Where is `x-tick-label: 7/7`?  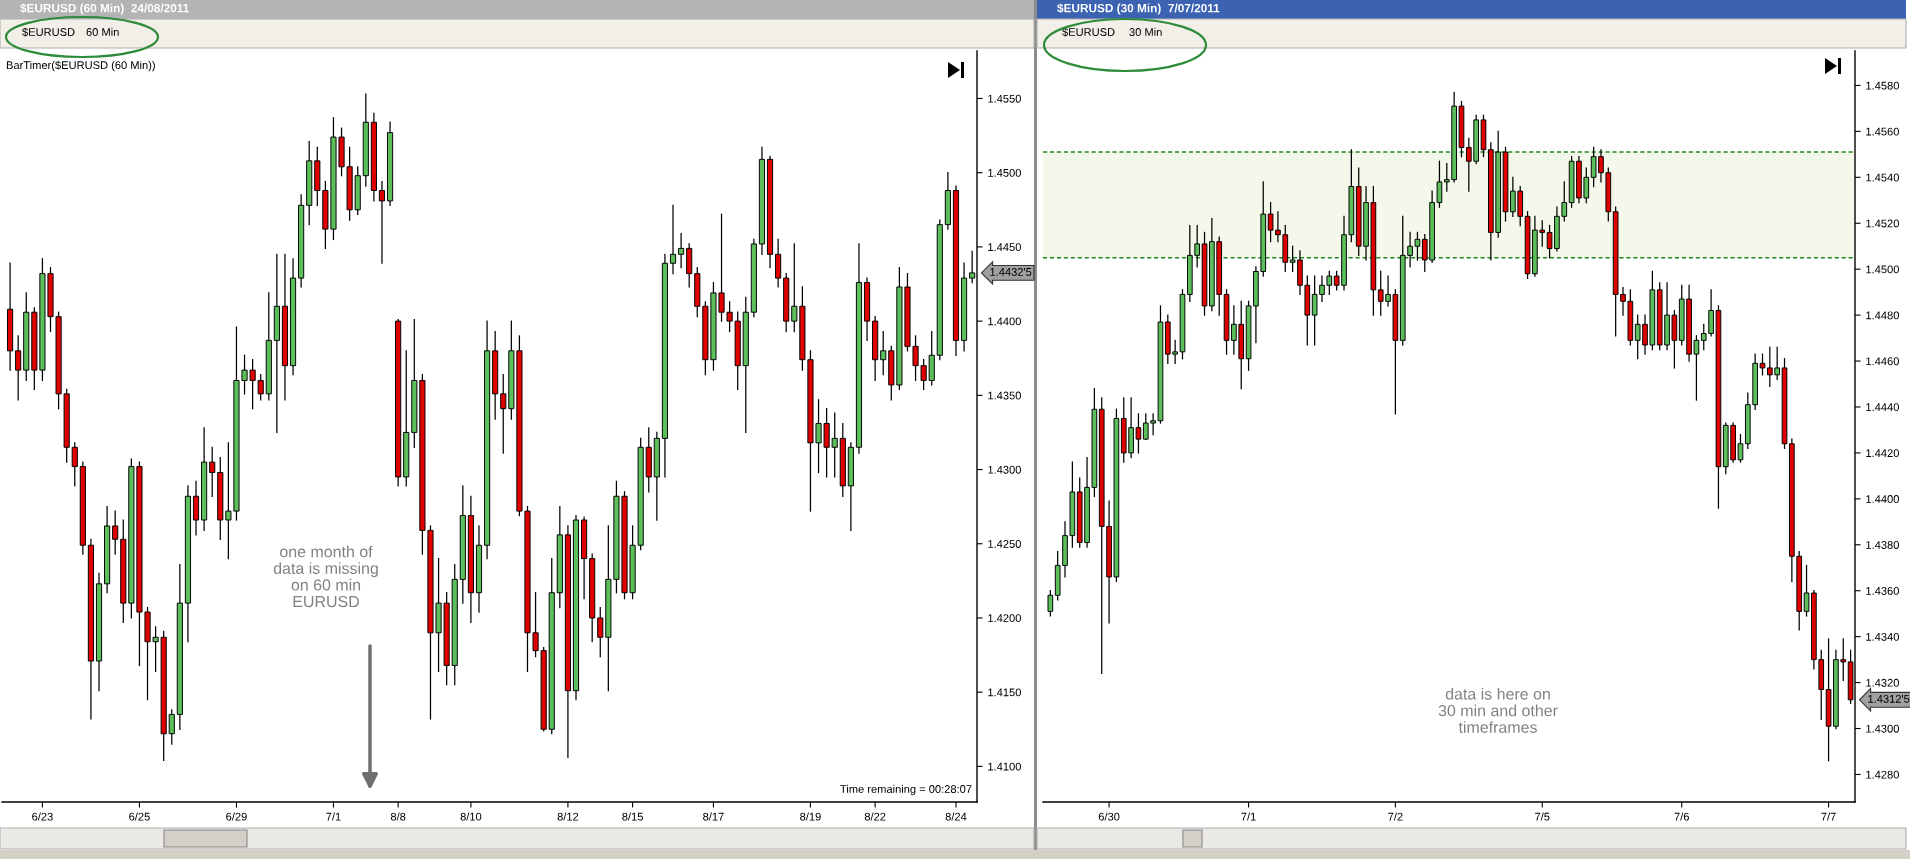
x-tick-label: 7/7 is located at coordinates (1828, 816).